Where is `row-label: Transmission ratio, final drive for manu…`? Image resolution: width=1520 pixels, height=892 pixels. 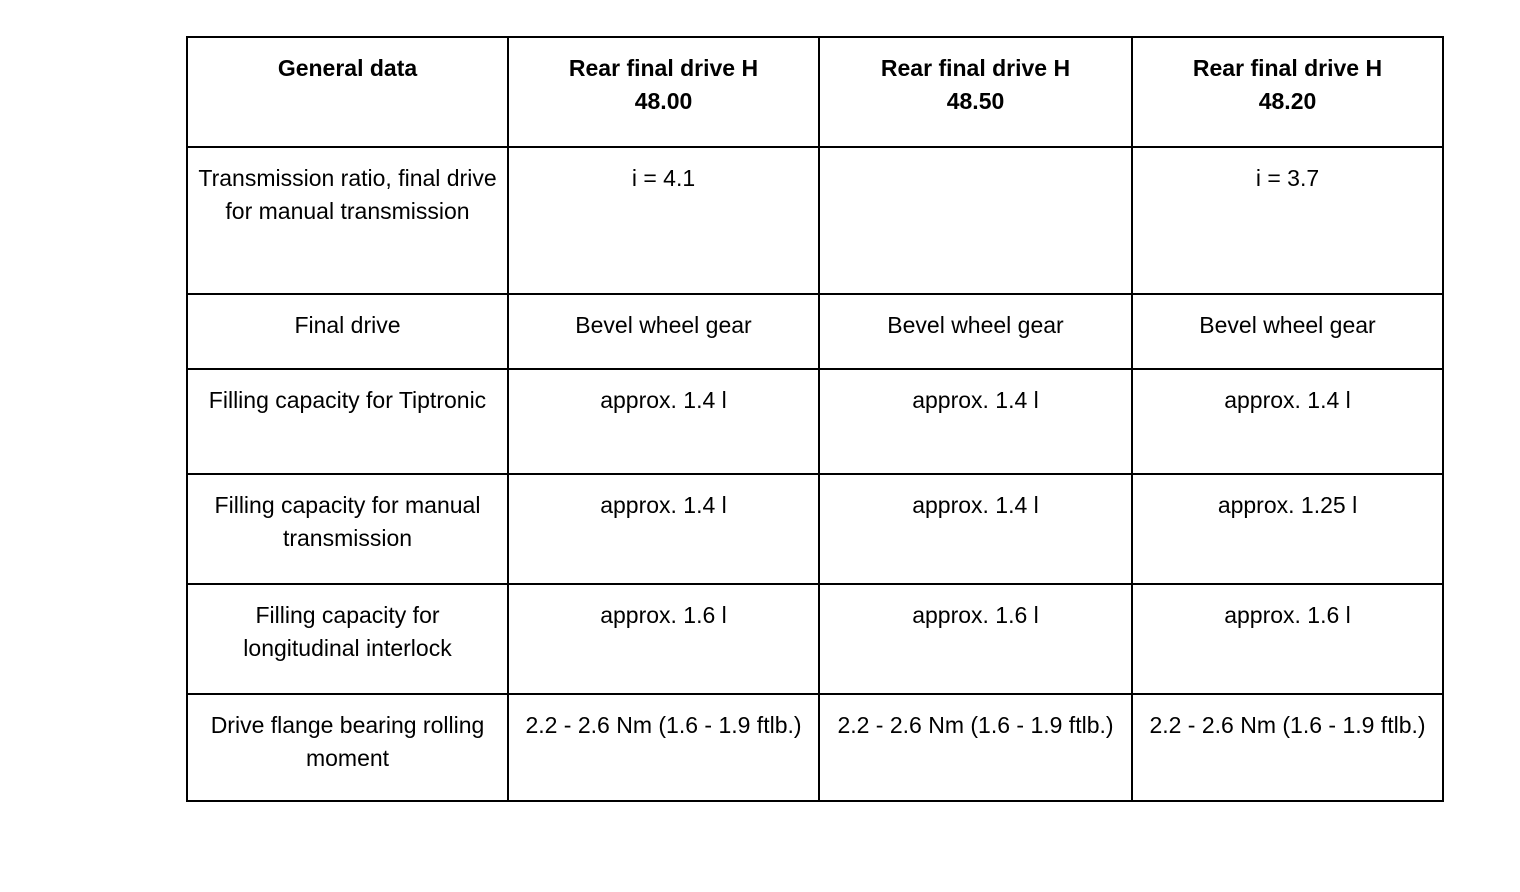
row-label: Transmission ratio, final drive for manu… is located at coordinates (347, 220).